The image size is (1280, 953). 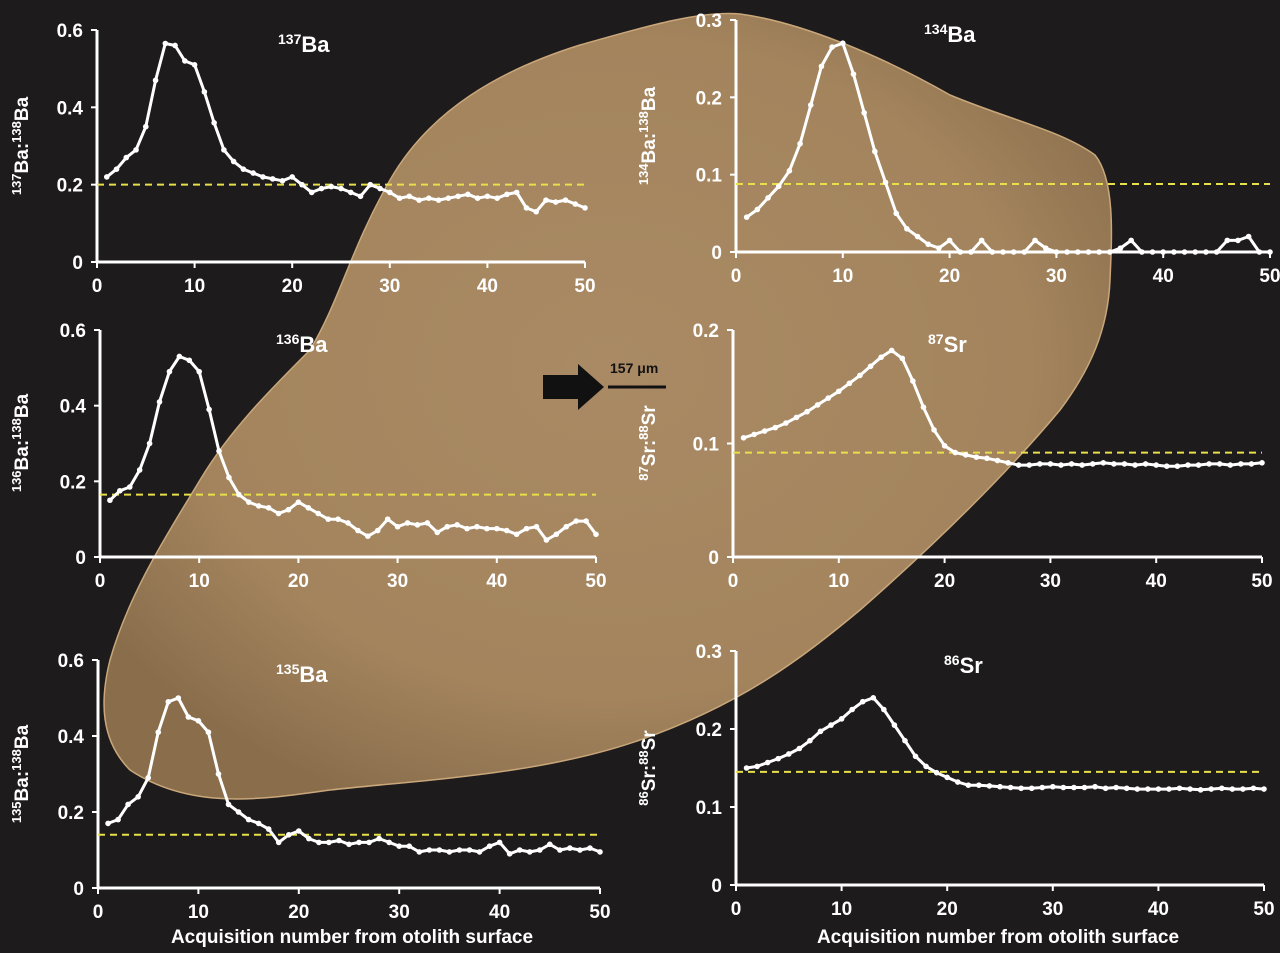 What do you see at coordinates (709, 808) in the screenshot?
I see `y-tick-label: 0.1` at bounding box center [709, 808].